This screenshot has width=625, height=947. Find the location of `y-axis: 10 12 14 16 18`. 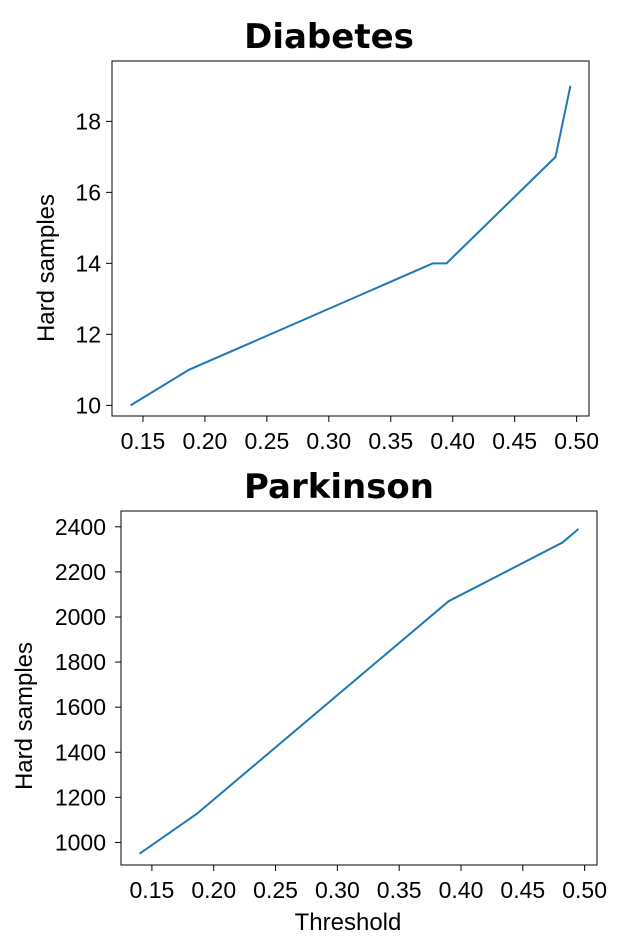

y-axis: 10 12 14 16 18 is located at coordinates (93, 263).